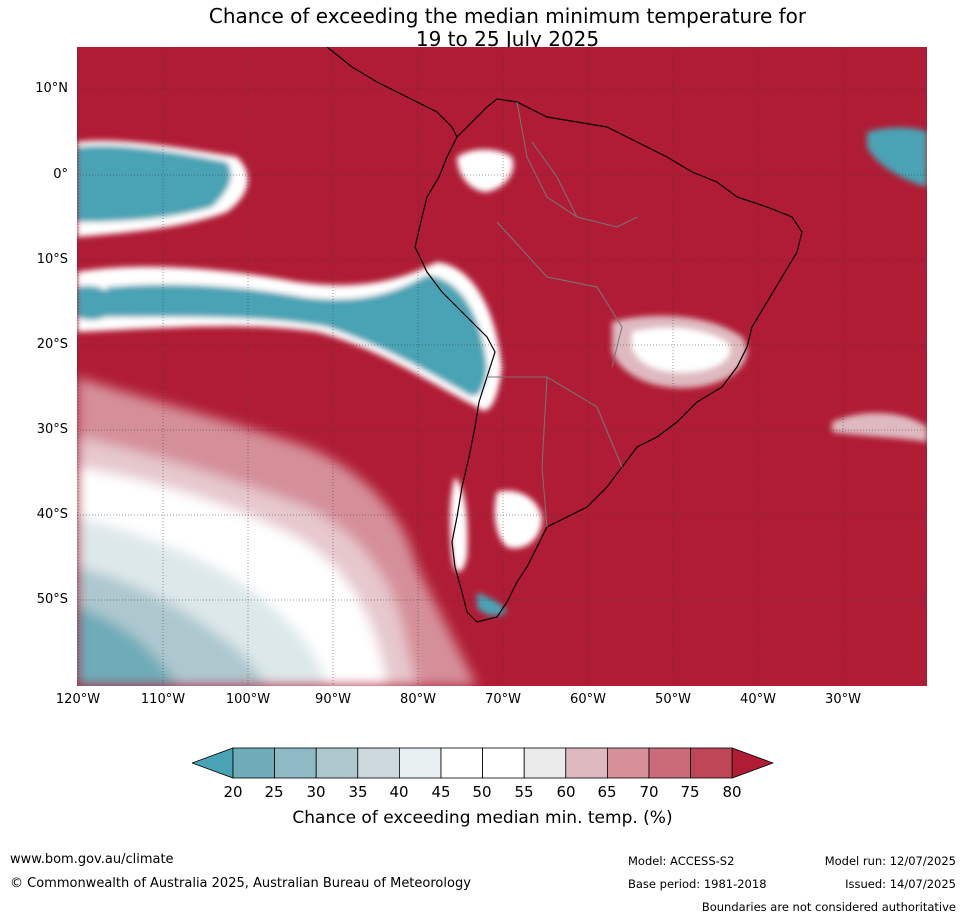 Image resolution: width=965 pixels, height=919 pixels. Describe the element at coordinates (163, 699) in the screenshot. I see `lon-label-110w: 110°W` at that location.